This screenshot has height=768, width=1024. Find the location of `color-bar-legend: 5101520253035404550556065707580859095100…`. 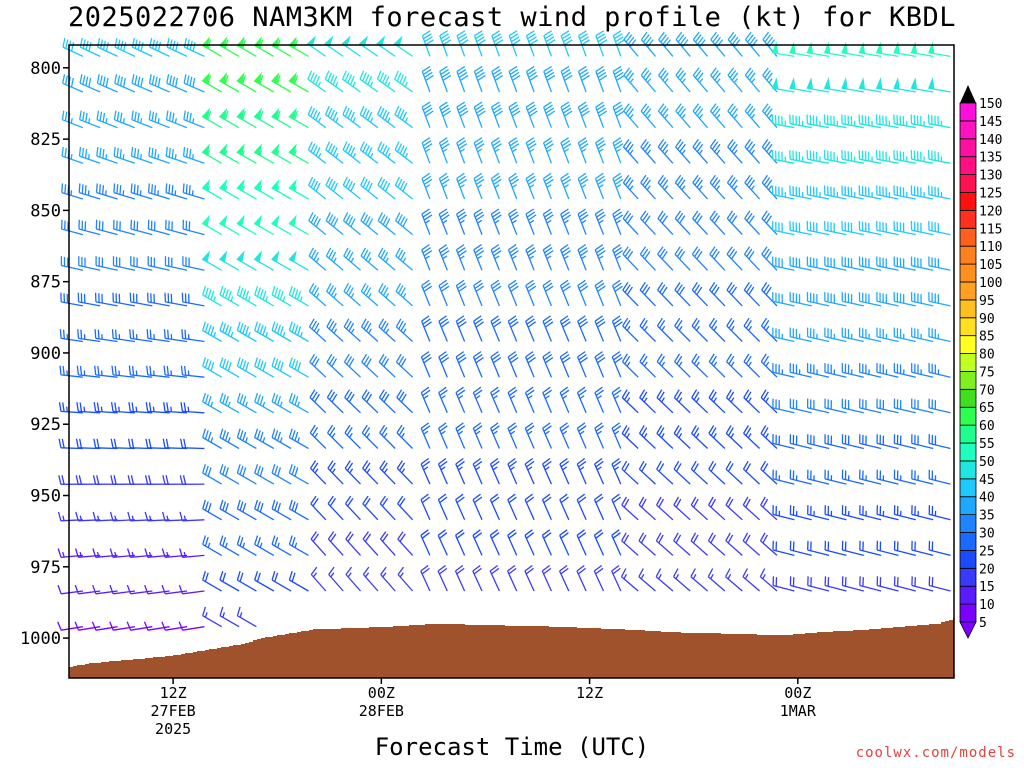

color-bar-legend: 5101520253035404550556065707580859095100… is located at coordinates (980, 362).